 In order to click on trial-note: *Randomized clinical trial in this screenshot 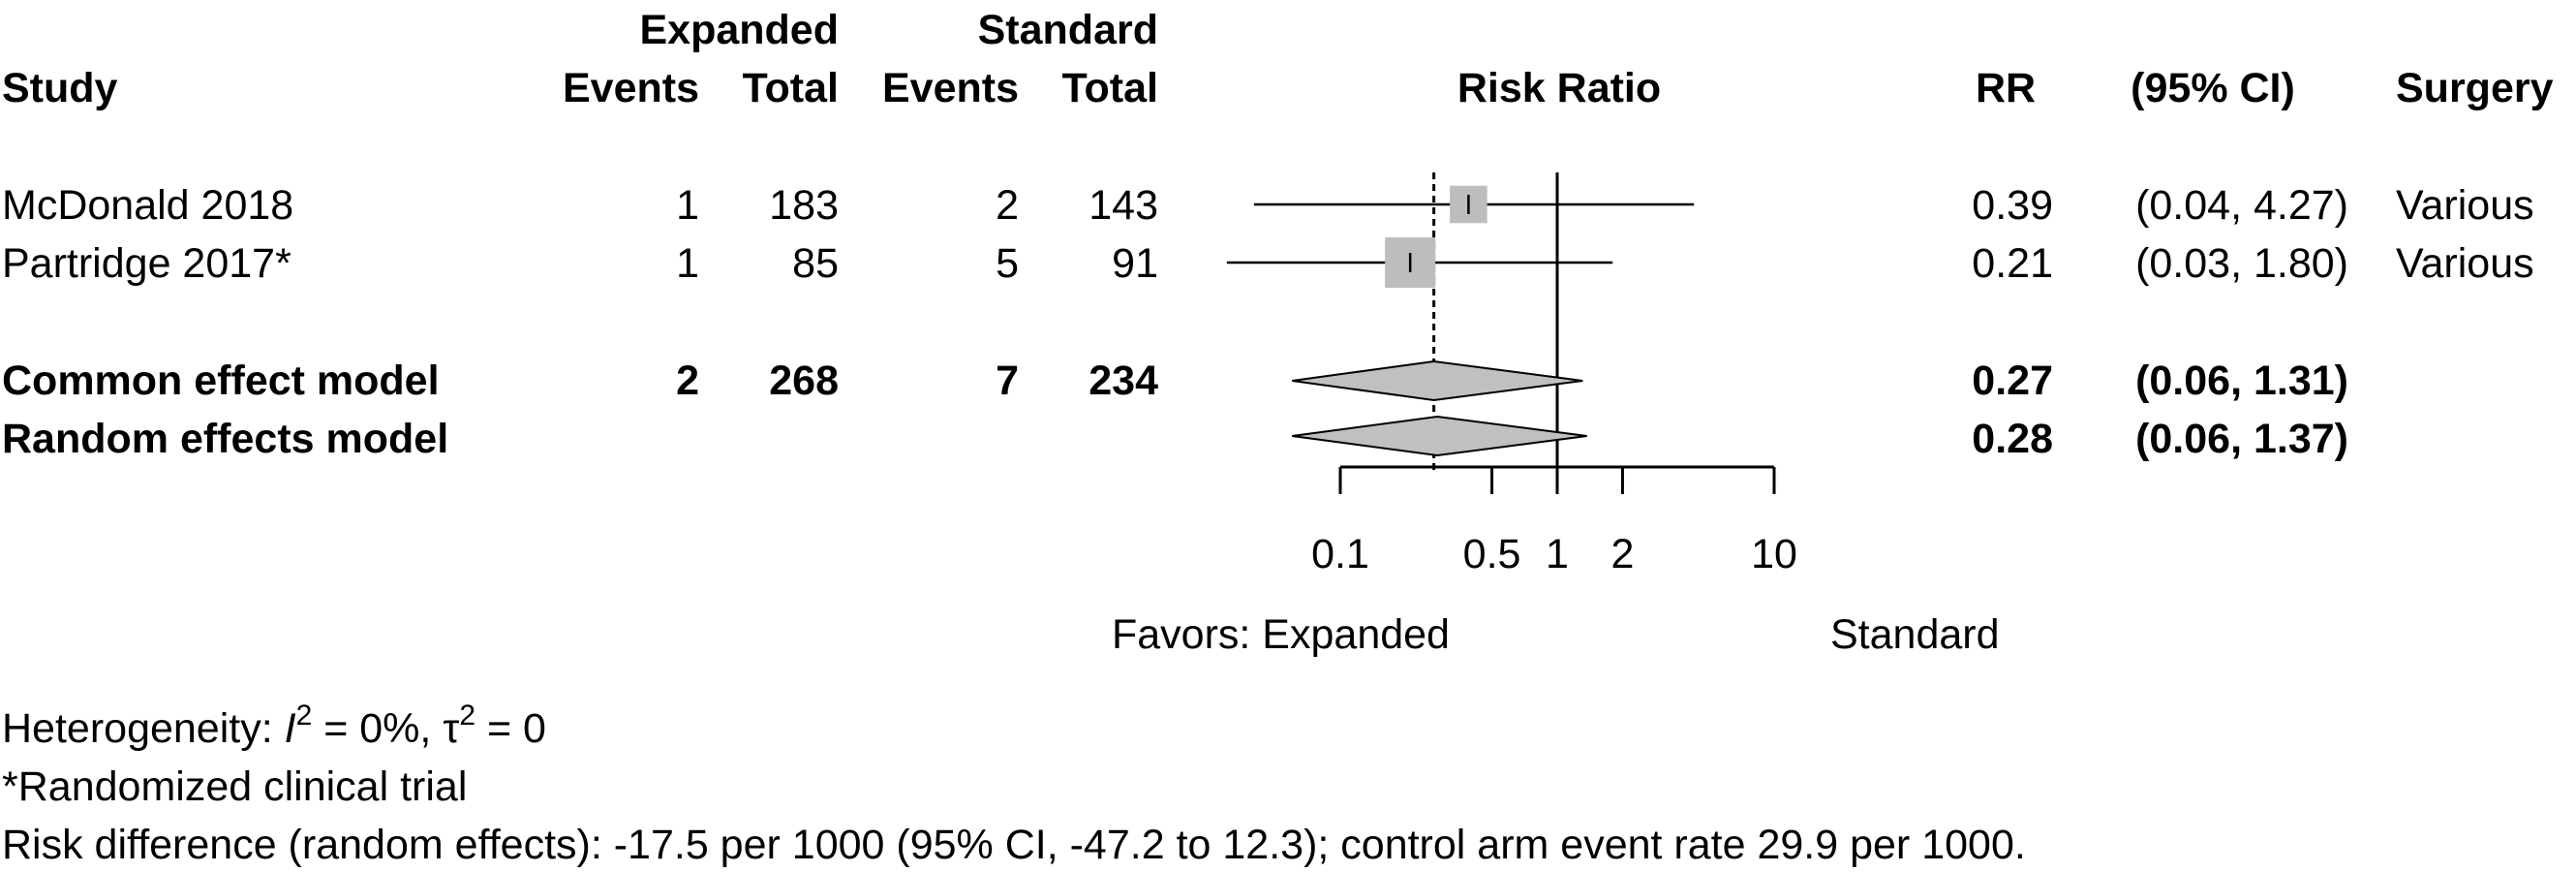, I will do `click(234, 786)`.